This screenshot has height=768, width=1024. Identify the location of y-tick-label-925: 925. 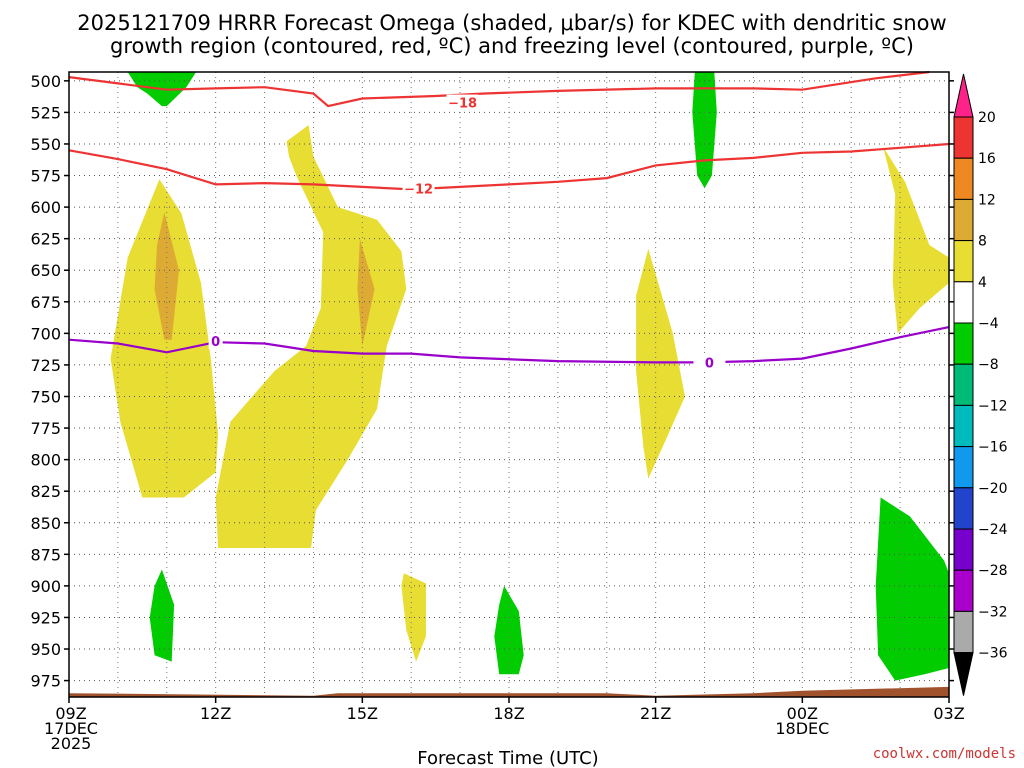
(45, 617).